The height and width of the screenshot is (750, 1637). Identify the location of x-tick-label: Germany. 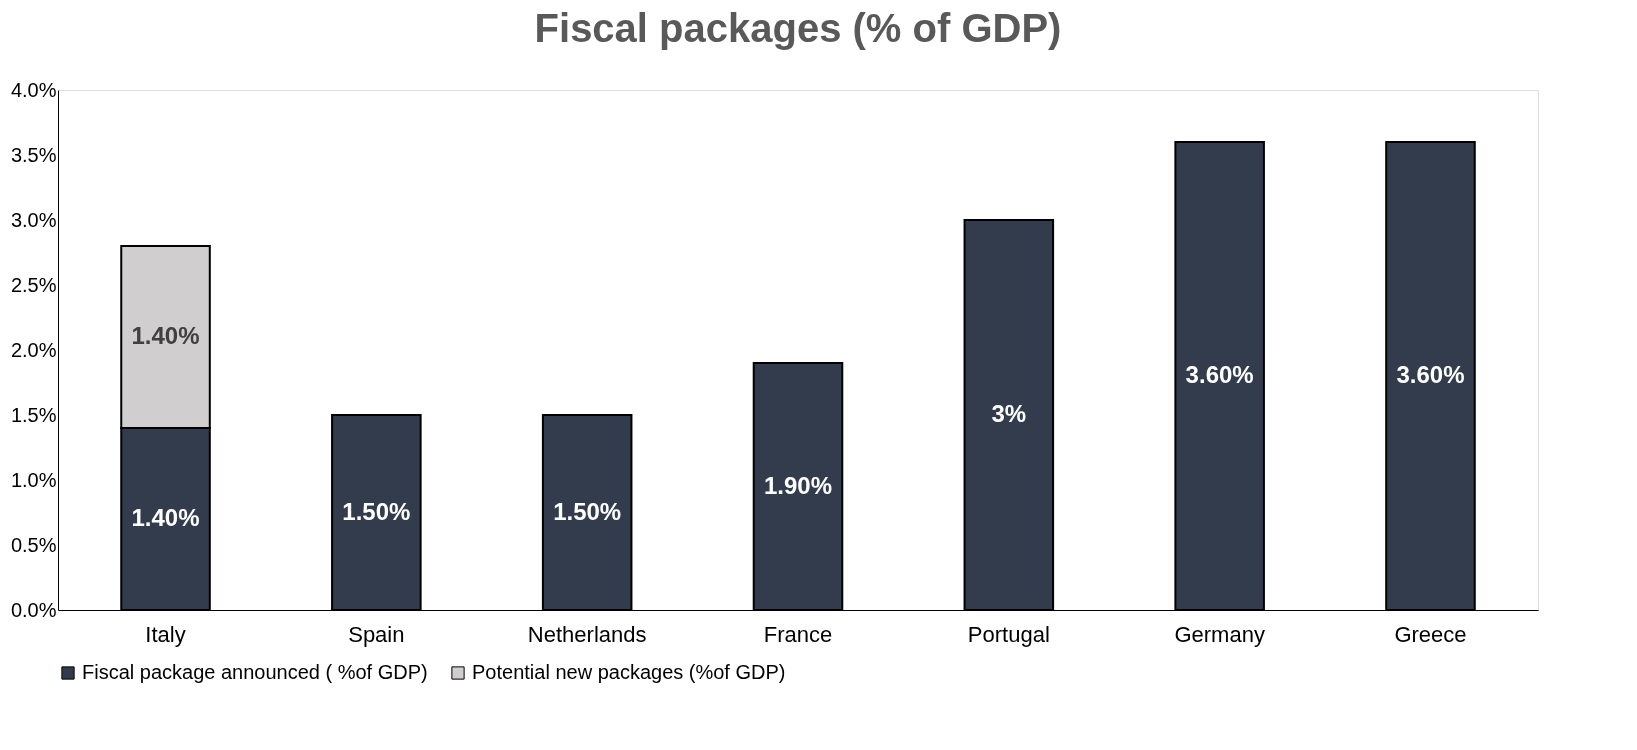
(1219, 634).